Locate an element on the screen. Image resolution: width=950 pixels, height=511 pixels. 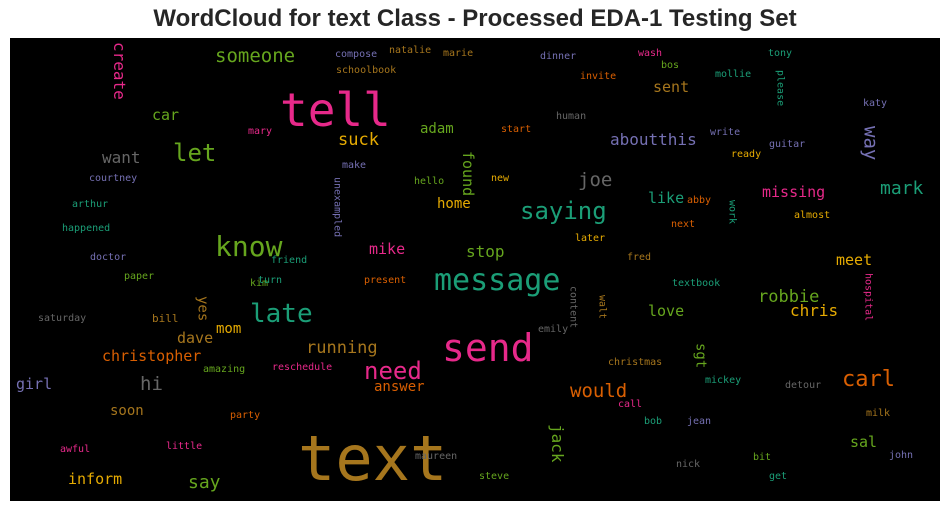
word-stop: stop is located at coordinates (485, 251).